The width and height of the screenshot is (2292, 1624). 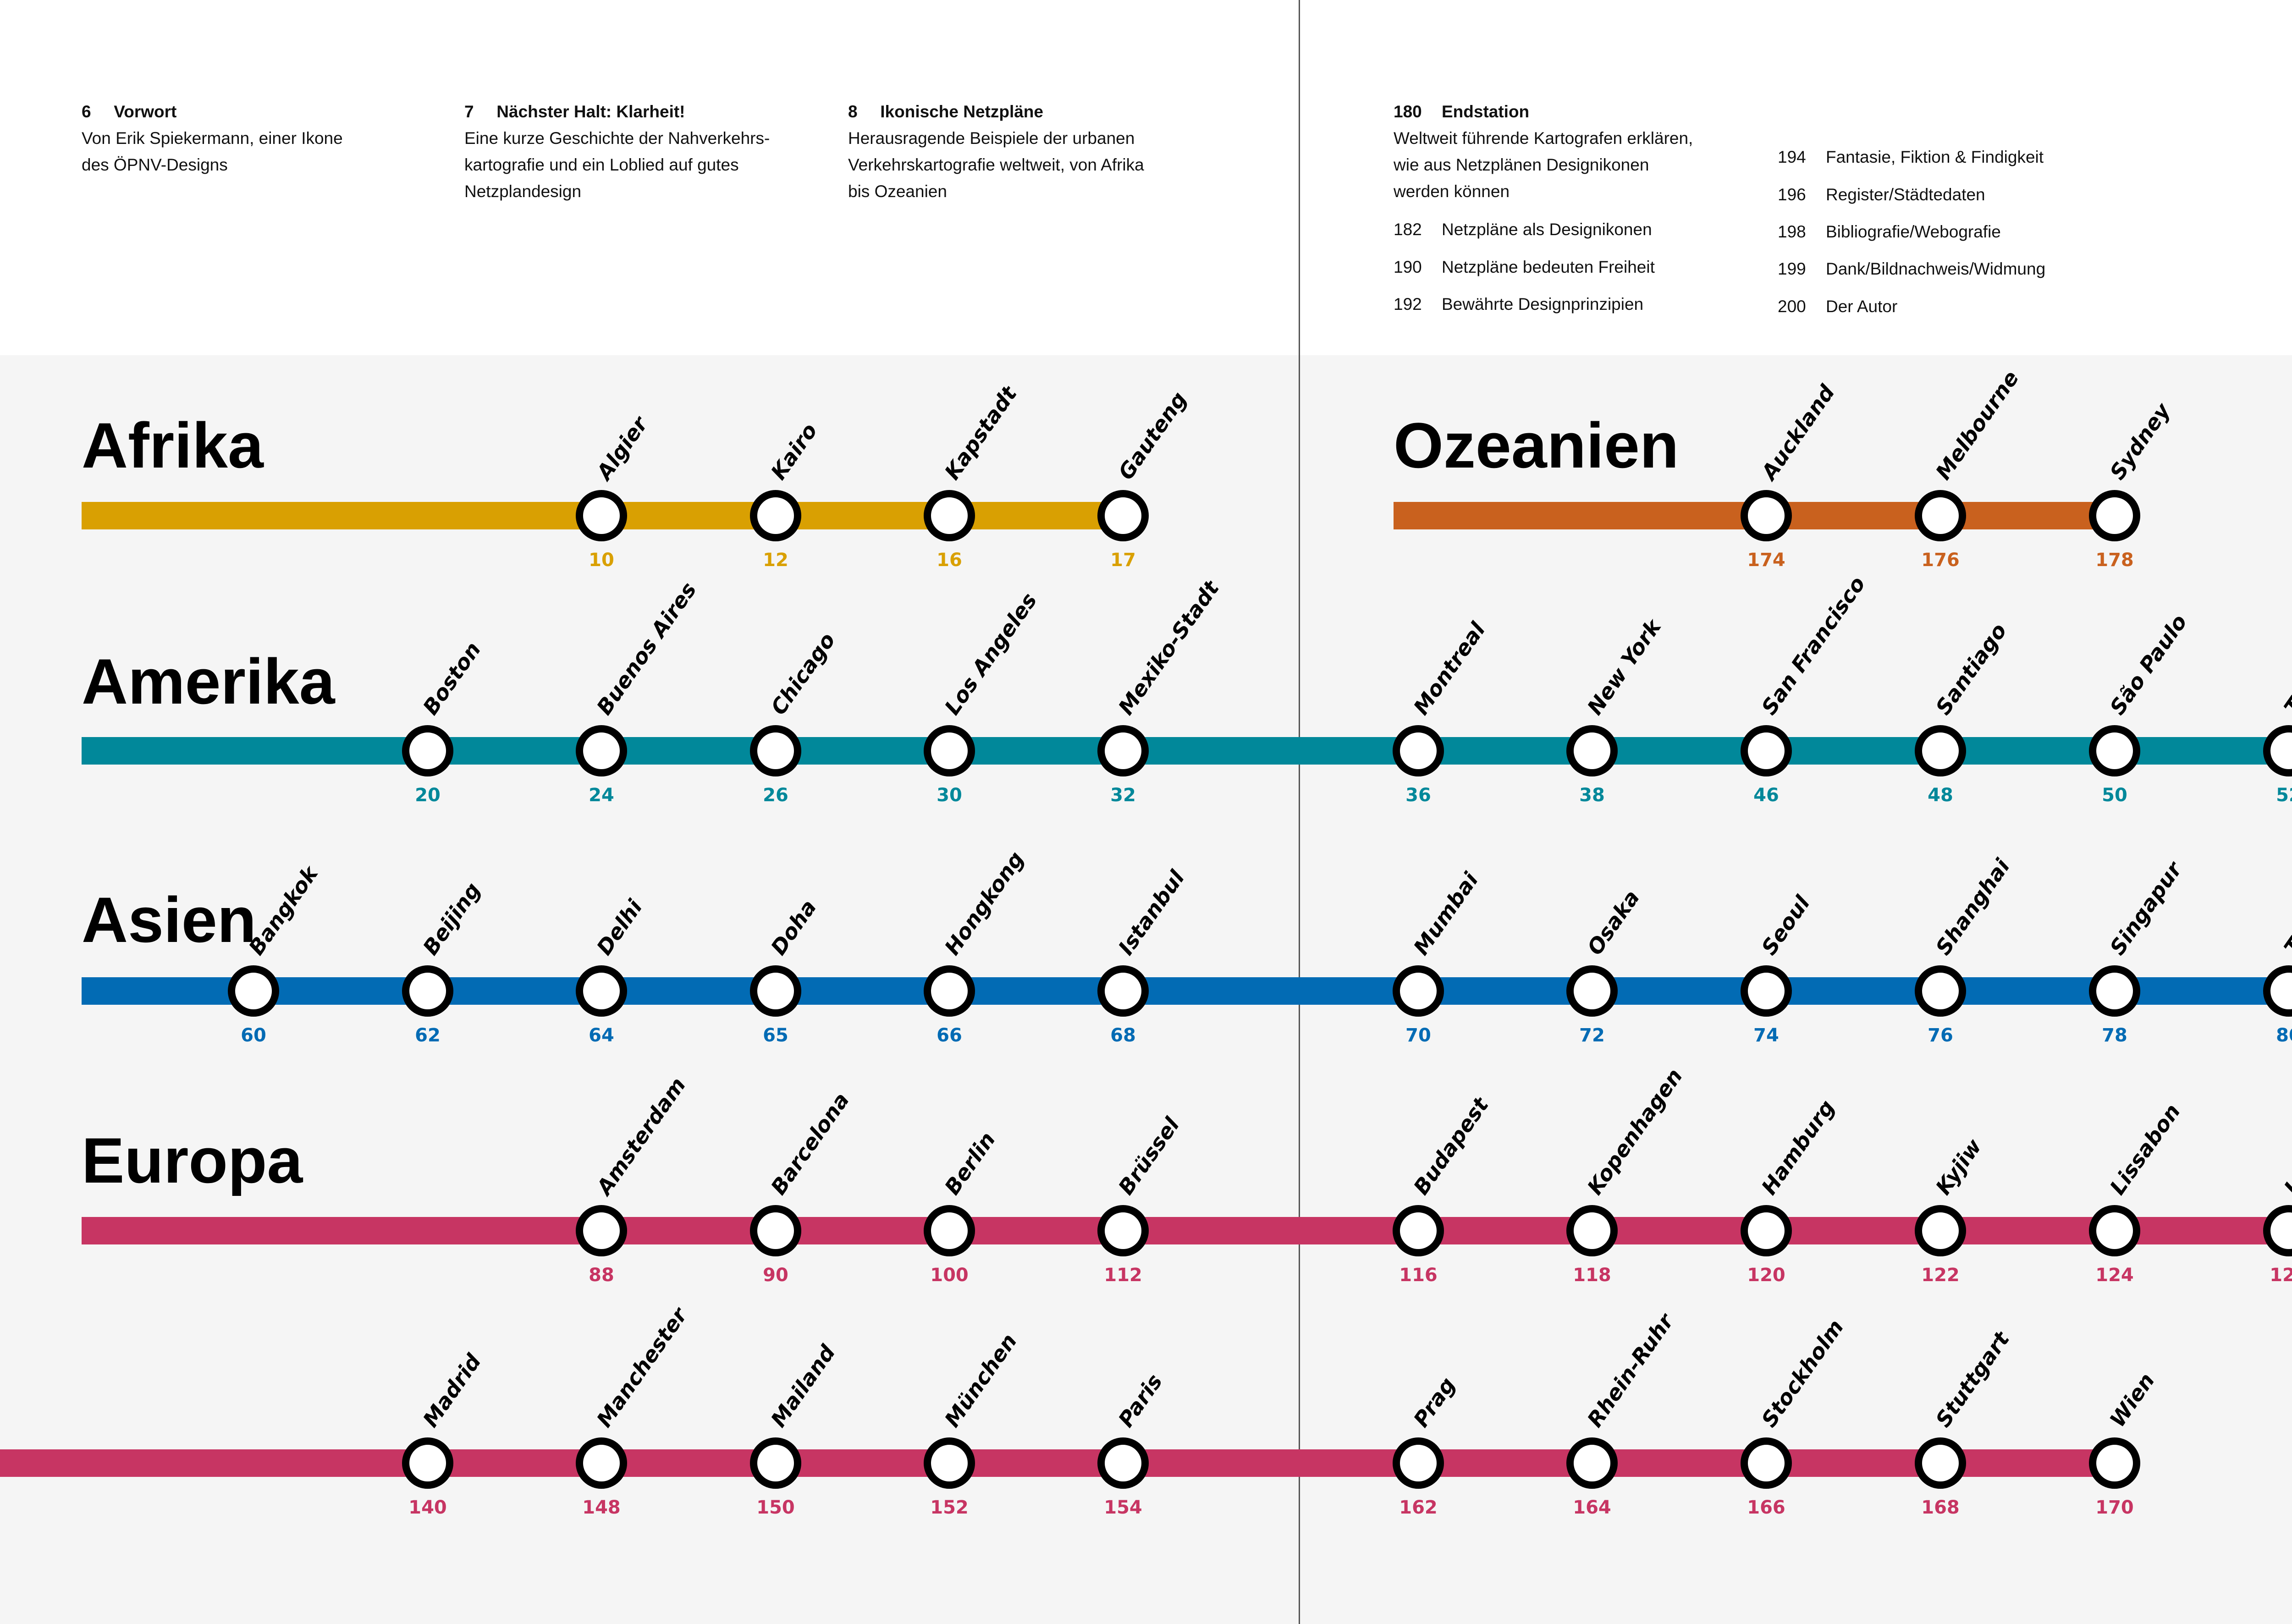 I want to click on station-taipeh: Taipeh 80, so click(x=2277, y=963).